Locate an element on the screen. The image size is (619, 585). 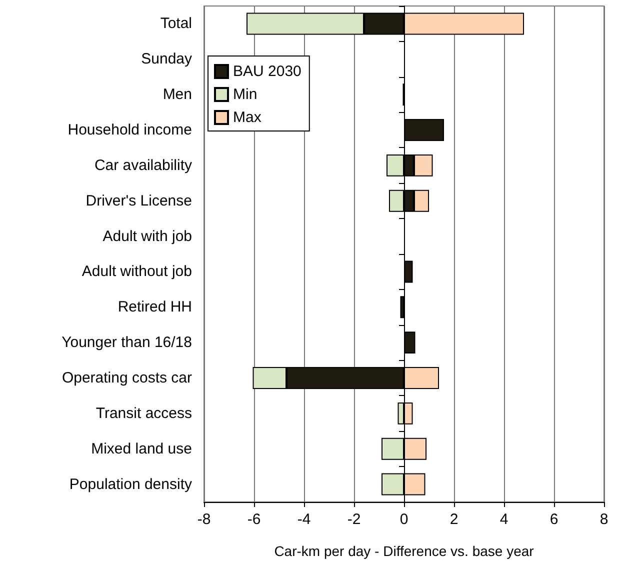
x-axis-title: Car-km per day - Difference vs. base year is located at coordinates (404, 551).